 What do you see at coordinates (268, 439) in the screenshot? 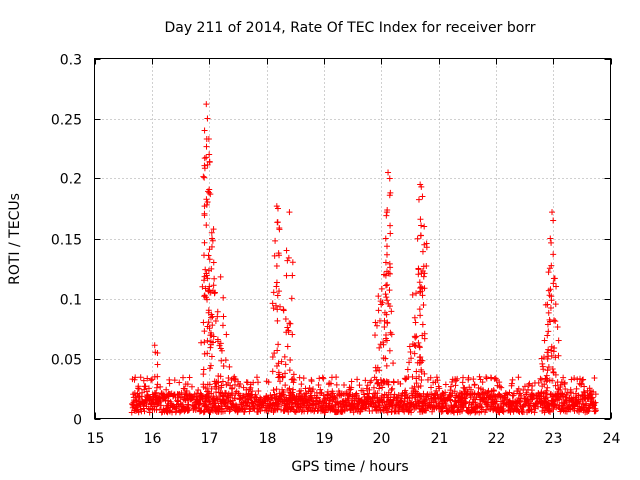
I see `x-tick-label: 18` at bounding box center [268, 439].